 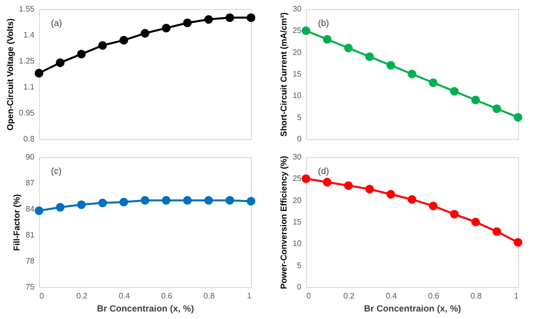 What do you see at coordinates (31, 183) in the screenshot?
I see `y-tick-label: 87` at bounding box center [31, 183].